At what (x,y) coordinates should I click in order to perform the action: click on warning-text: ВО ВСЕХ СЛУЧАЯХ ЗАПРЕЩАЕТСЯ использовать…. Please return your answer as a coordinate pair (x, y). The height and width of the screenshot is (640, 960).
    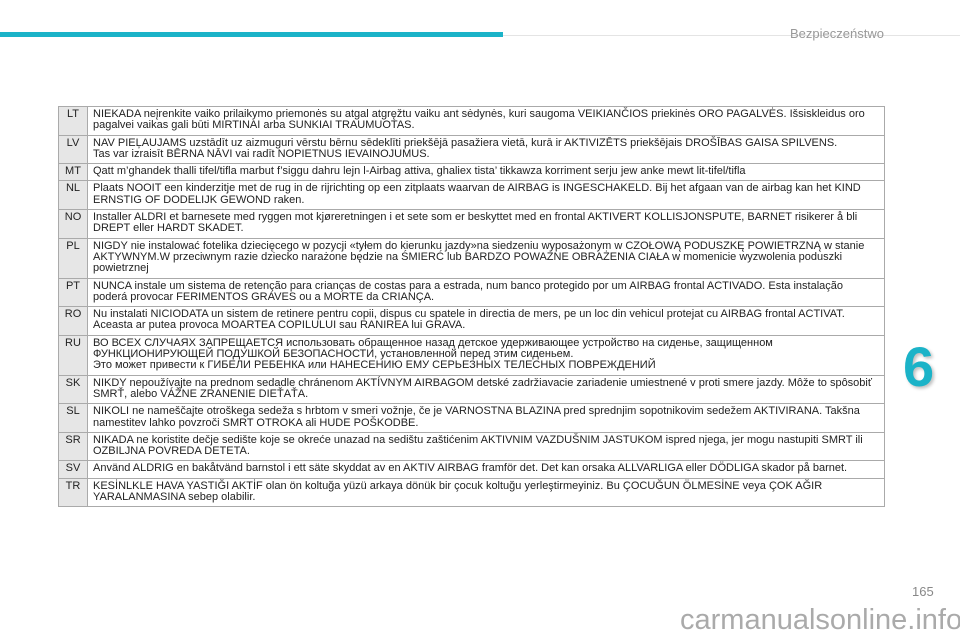
    Looking at the image, I should click on (486, 355).